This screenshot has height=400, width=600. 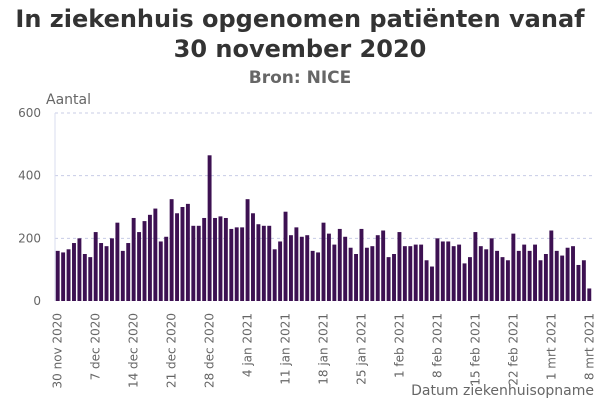 I want to click on y-tick-label: 200, so click(x=29, y=238).